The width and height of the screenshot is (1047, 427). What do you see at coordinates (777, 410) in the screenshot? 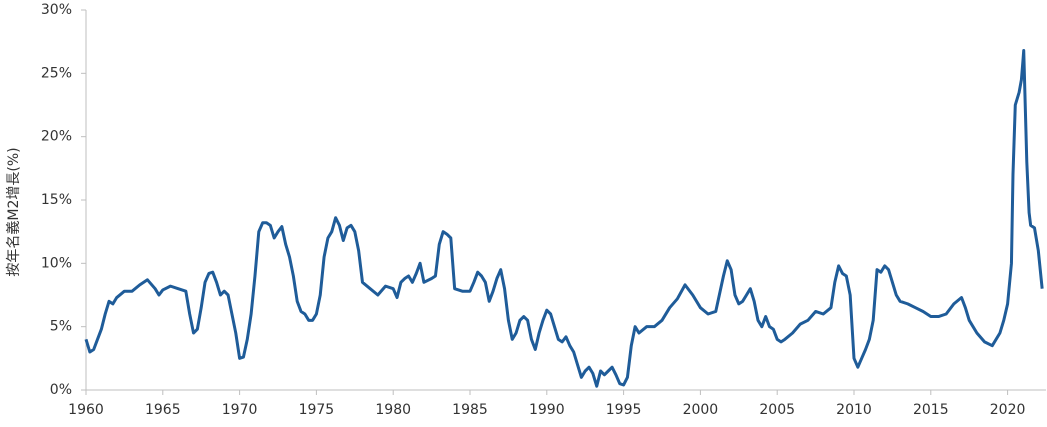
I see `x-tick-label: 2005` at bounding box center [777, 410].